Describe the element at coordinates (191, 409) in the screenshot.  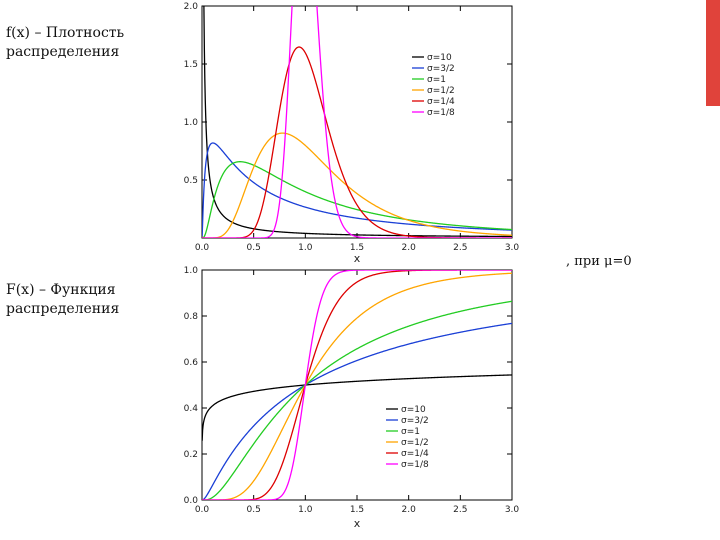
I see `cdf-y-tick-label: 0.4` at that location.